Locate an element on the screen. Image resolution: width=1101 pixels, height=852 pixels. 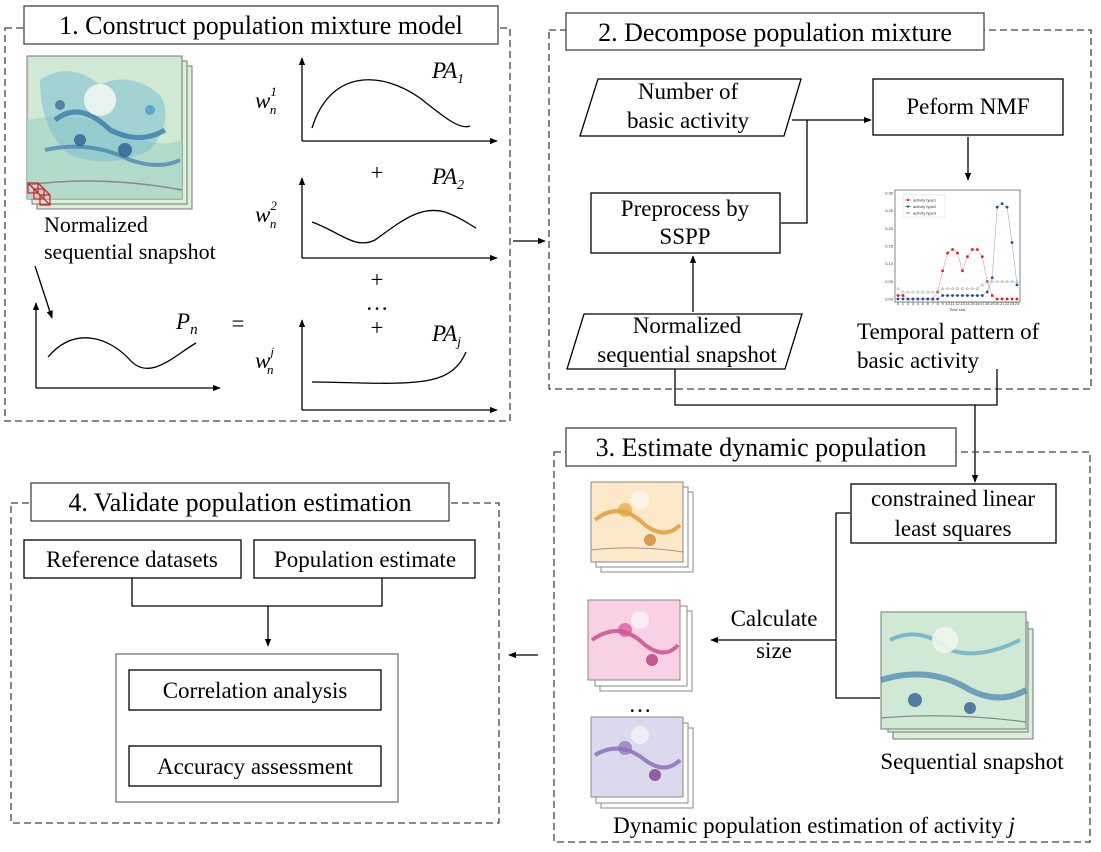
clls-line2: least squares is located at coordinates (953, 528).